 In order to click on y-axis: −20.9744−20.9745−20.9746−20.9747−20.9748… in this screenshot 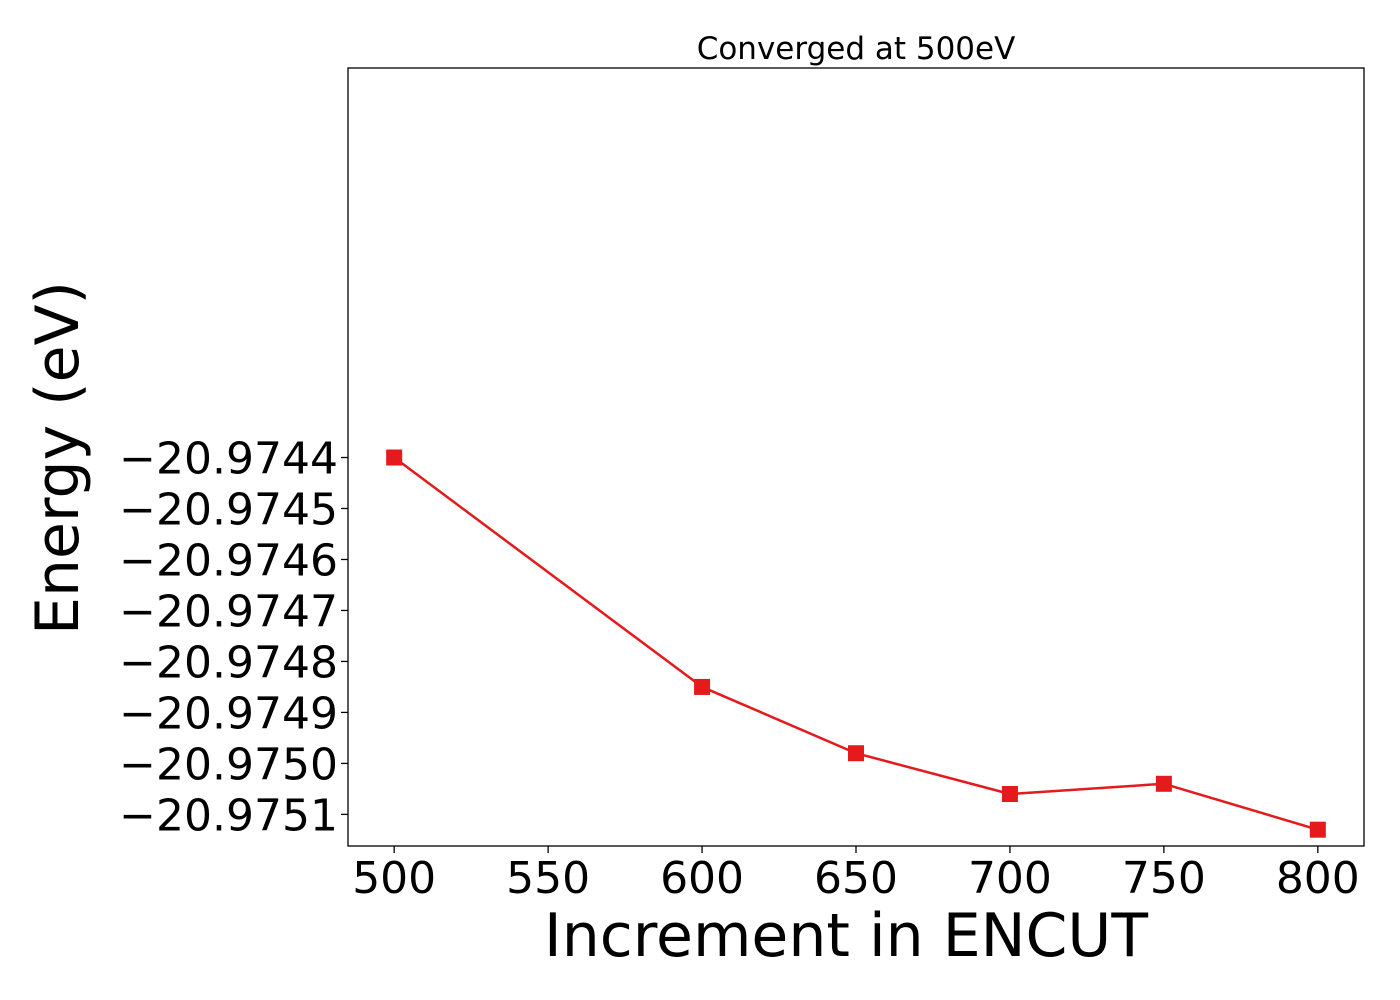, I will do `click(233, 637)`.